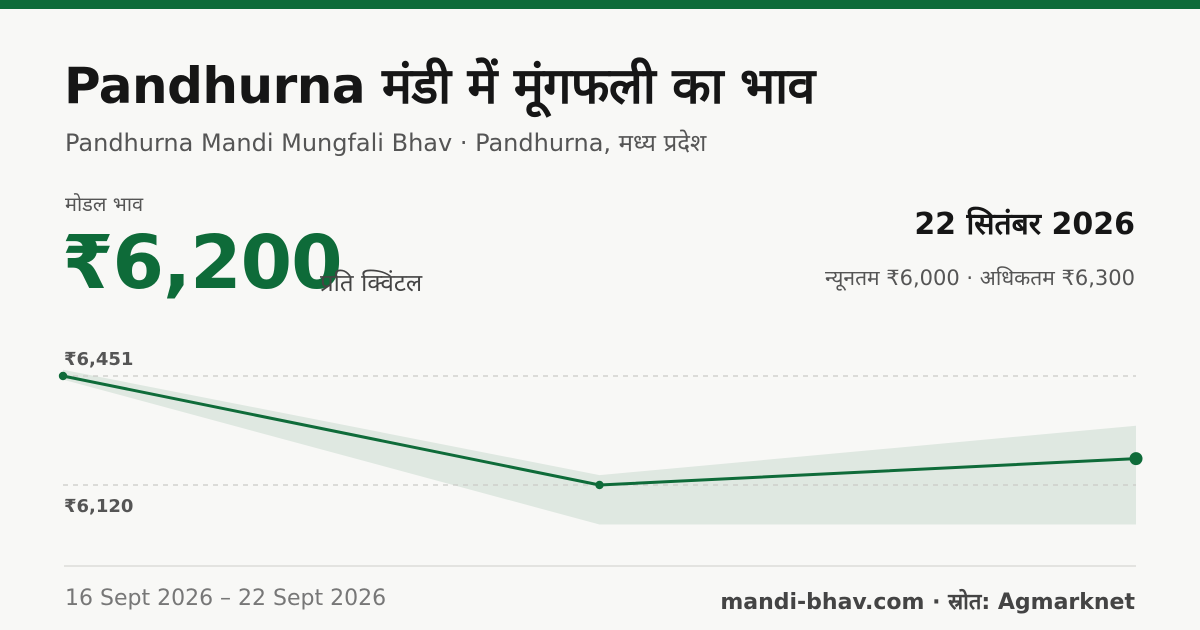  Describe the element at coordinates (927, 602) in the screenshot. I see `source-credit: mandi-bhav.com · स्रोत: Agmarknet` at that location.